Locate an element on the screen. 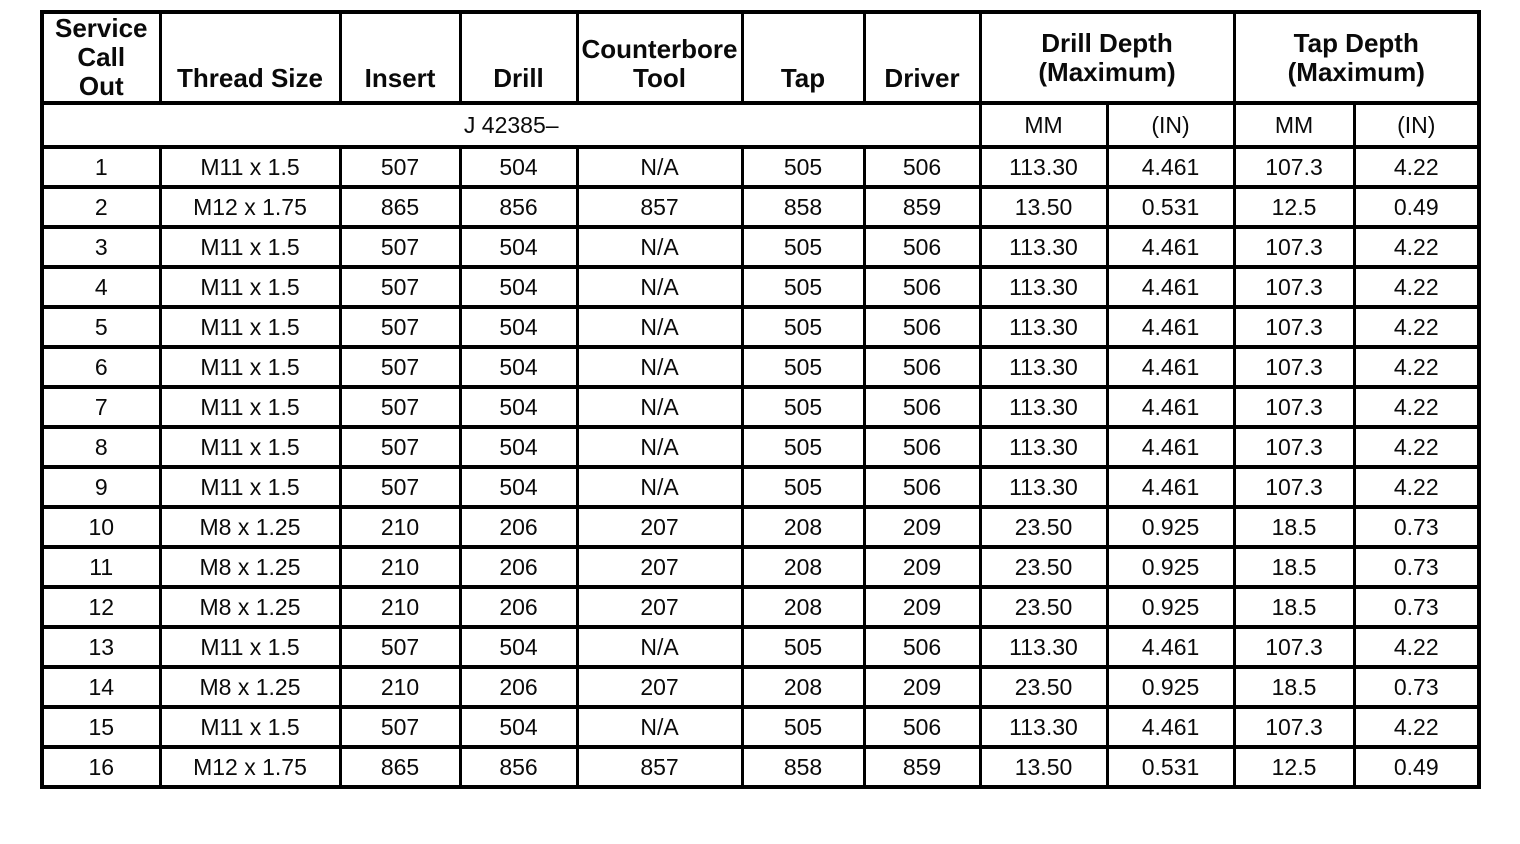 This screenshot has height=844, width=1520. cell-service-call-out: 16 is located at coordinates (101, 767).